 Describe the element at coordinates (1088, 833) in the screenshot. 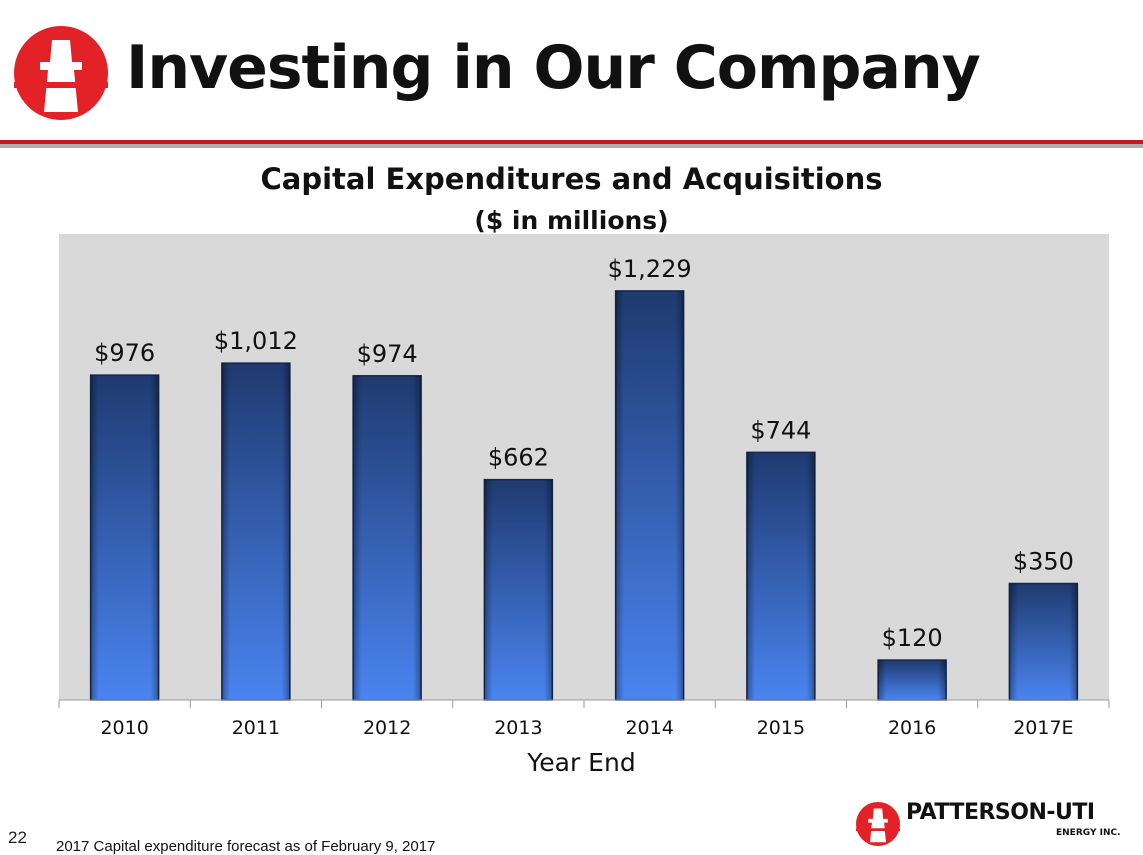

I see `brand-subtitle: ENERGY INC.` at that location.